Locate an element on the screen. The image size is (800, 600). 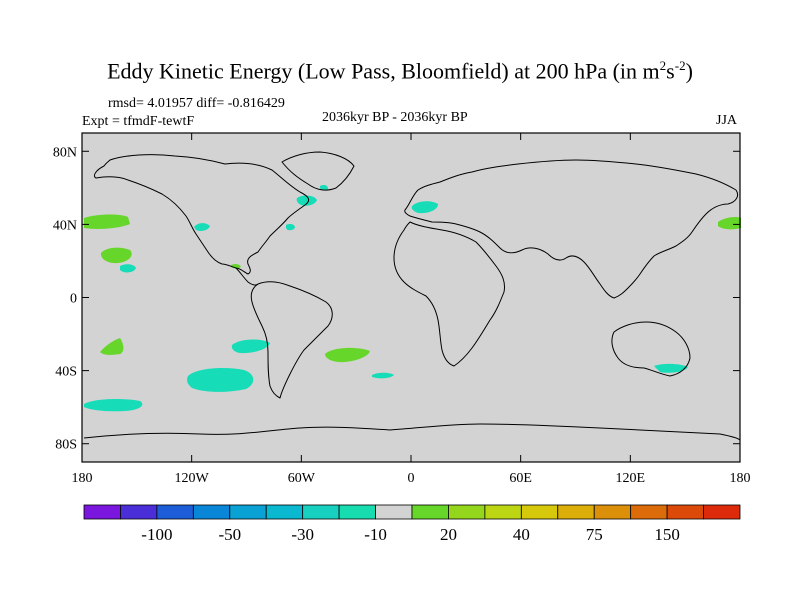
experiment-label: Expt = tfmdF-tewtF is located at coordinates (138, 121).